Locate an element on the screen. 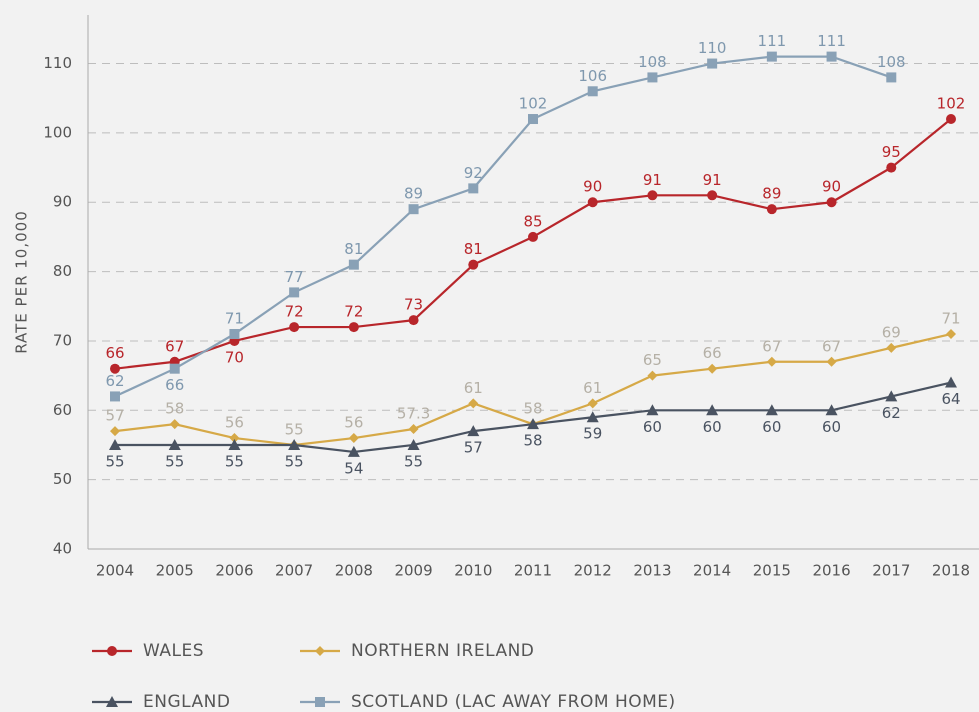  data-label: 69 is located at coordinates (891, 332).